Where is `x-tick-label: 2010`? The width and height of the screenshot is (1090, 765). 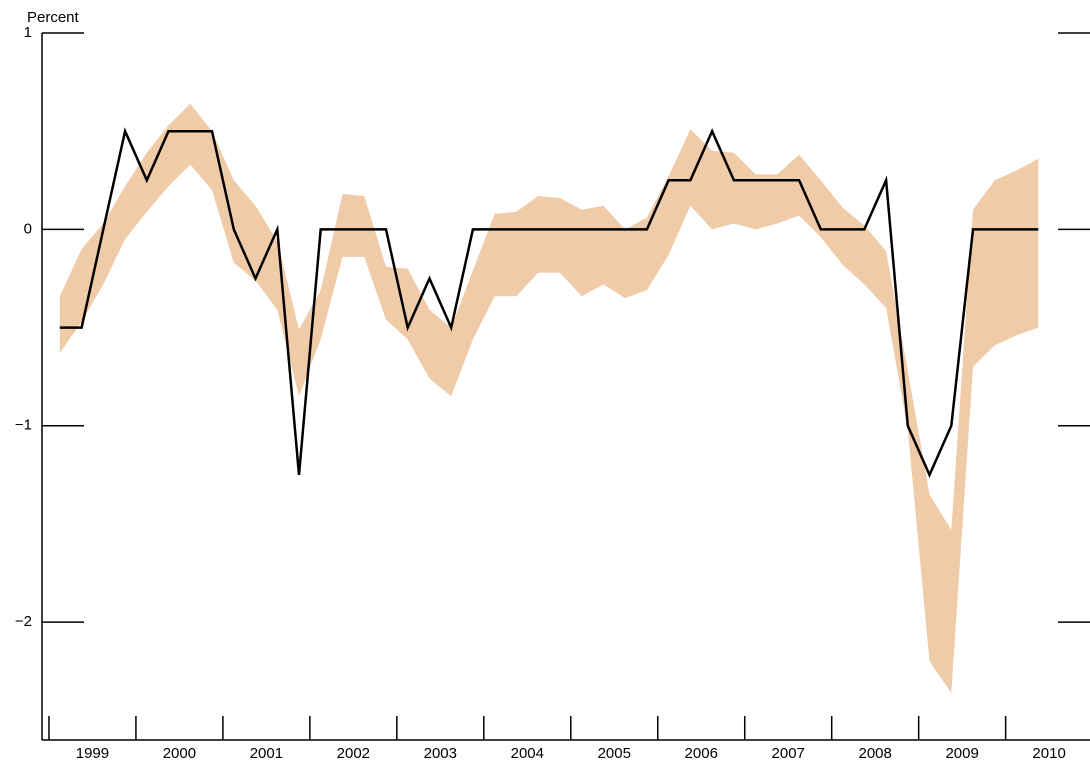
x-tick-label: 2010 is located at coordinates (1048, 753).